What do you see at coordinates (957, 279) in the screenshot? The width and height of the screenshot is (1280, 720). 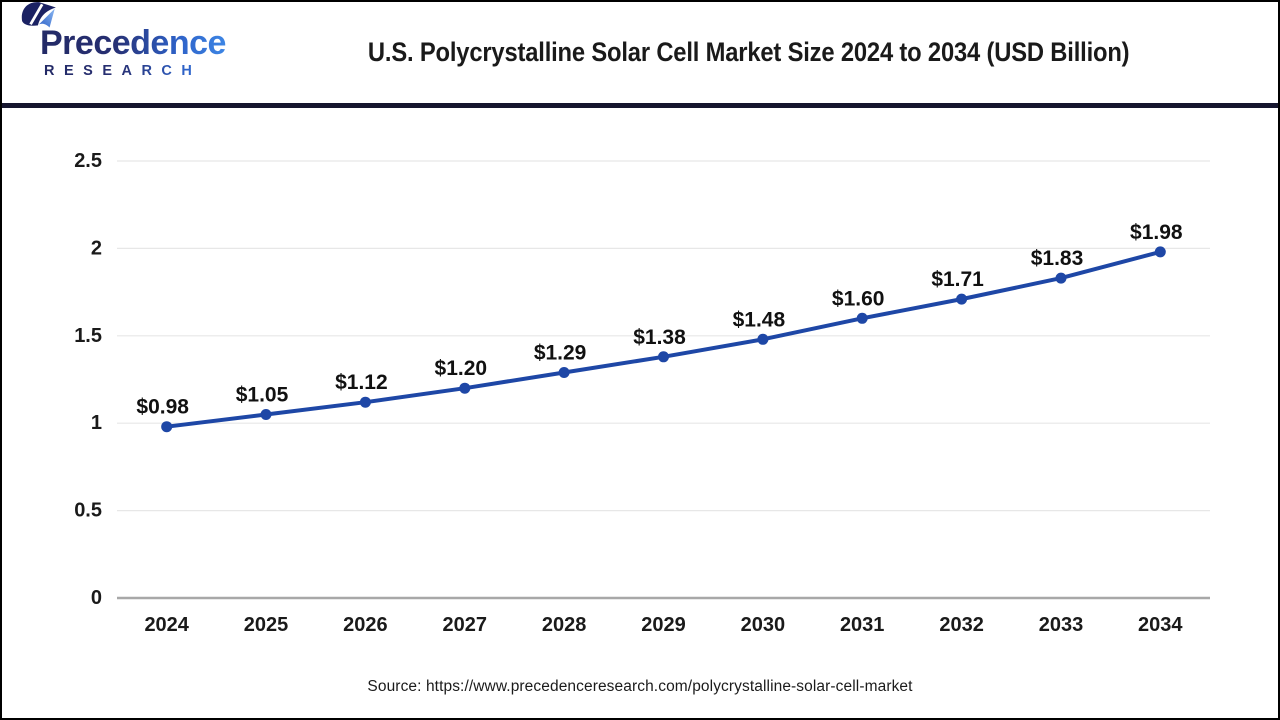 I see `data-label: $1.71` at bounding box center [957, 279].